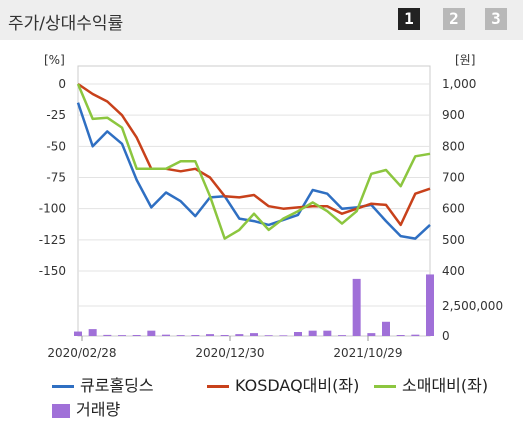 This screenshot has height=427, width=523. What do you see at coordinates (445, 385) in the screenshot?
I see `legend-label: 소매대비(좌)` at bounding box center [445, 385].